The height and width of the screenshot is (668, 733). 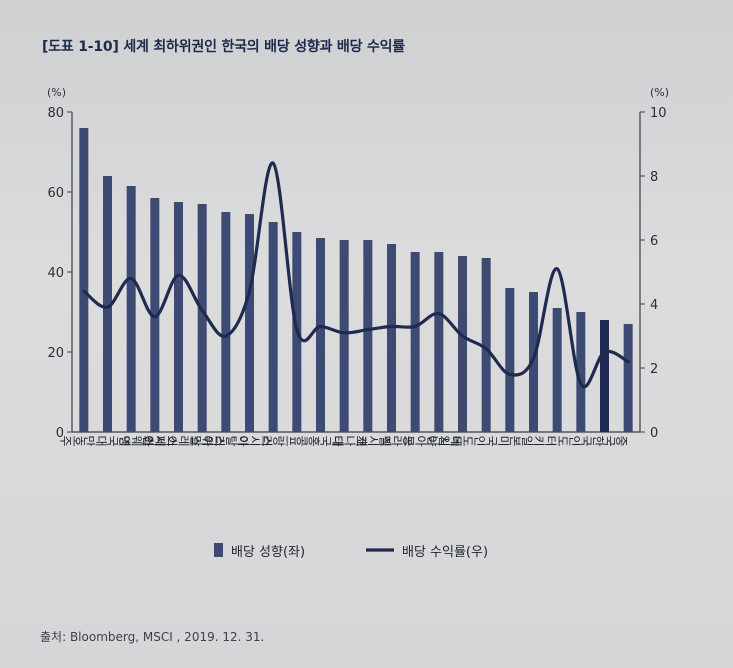 What do you see at coordinates (545, 441) in the screenshot?
I see `x-label-터키: 터키` at bounding box center [545, 441].